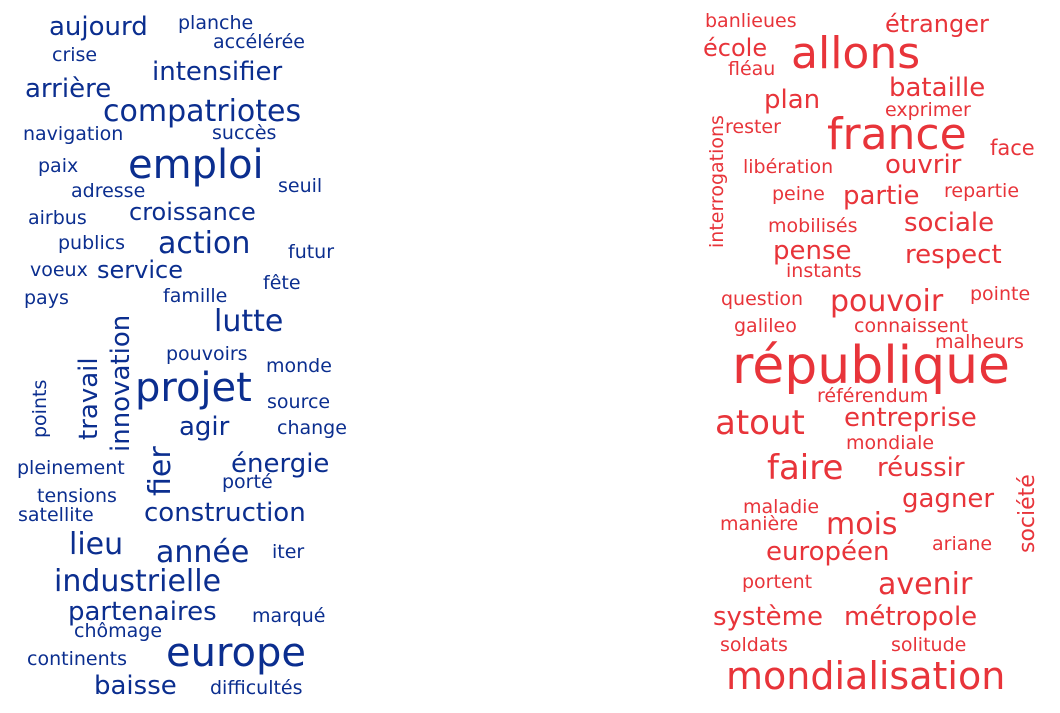  What do you see at coordinates (752, 69) in the screenshot?
I see `word: fléau` at bounding box center [752, 69].